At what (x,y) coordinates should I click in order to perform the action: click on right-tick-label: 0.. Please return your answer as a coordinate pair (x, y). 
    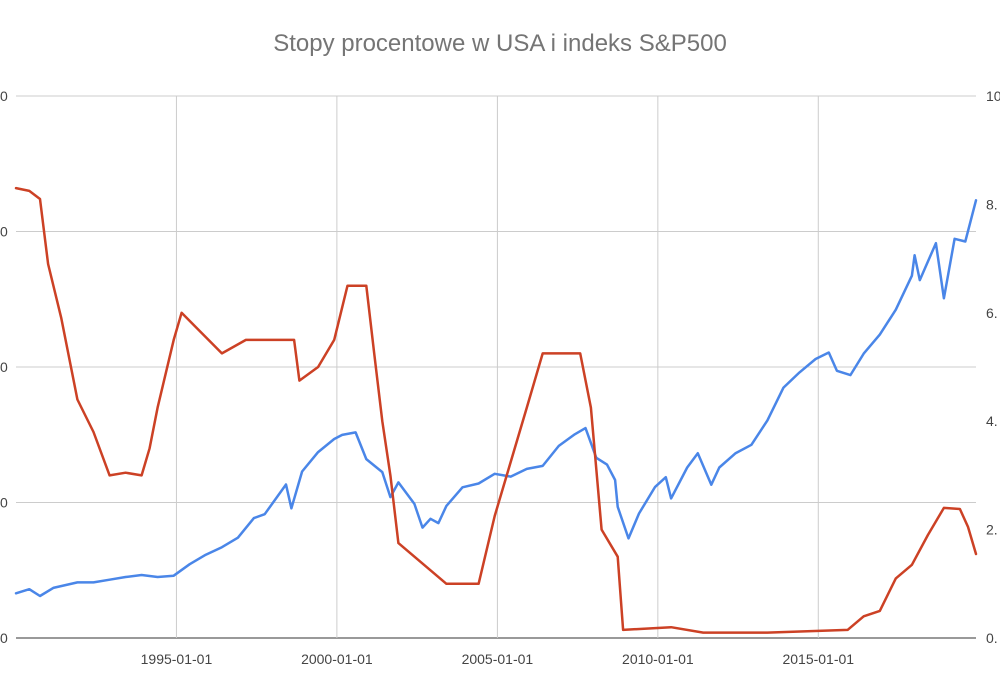
    Looking at the image, I should click on (992, 638).